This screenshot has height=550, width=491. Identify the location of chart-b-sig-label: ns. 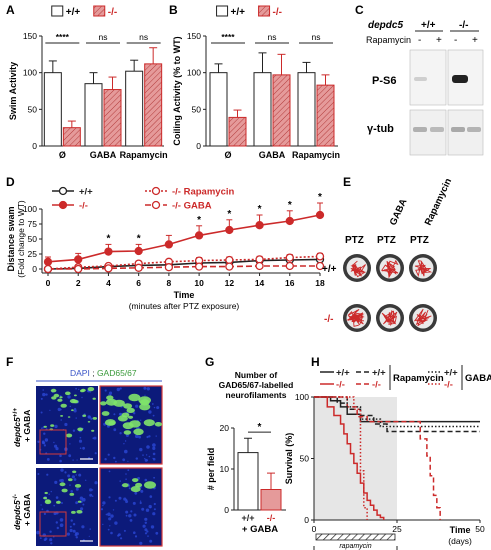
(316, 37).